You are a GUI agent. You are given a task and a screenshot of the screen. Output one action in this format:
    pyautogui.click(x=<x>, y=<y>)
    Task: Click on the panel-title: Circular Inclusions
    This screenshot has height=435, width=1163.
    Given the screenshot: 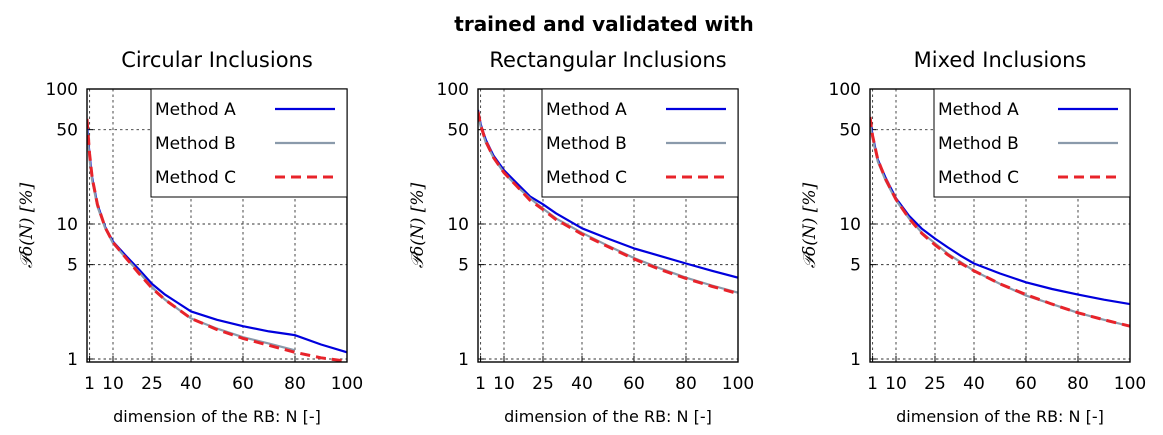 What is the action you would take?
    pyautogui.click(x=217, y=60)
    